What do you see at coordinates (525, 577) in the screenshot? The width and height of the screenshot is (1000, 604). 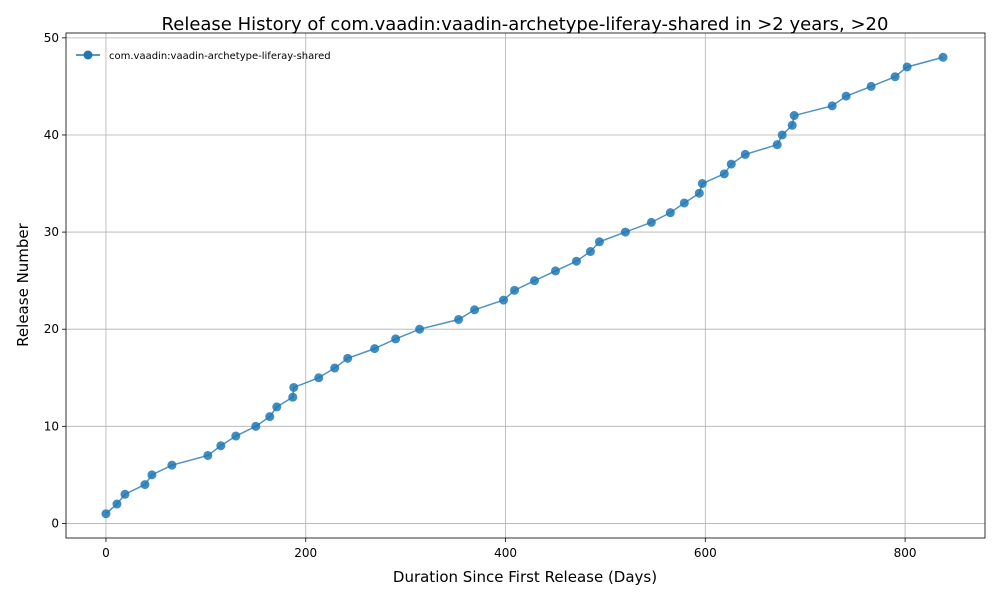 I see `x-axis-label: Duration Since First Release (Days)` at bounding box center [525, 577].